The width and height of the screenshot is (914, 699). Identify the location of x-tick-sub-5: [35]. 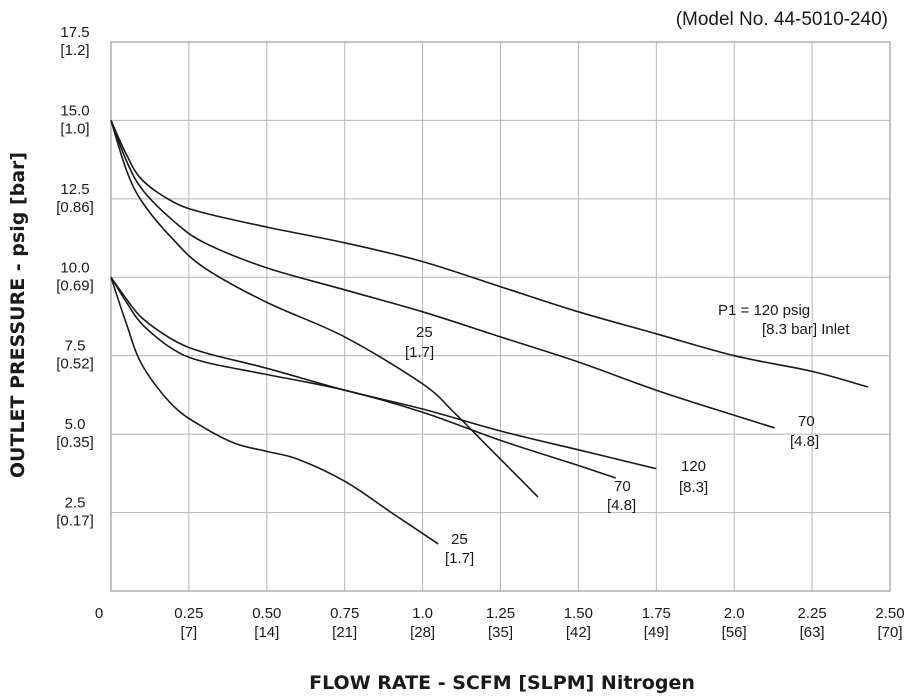
(500, 632).